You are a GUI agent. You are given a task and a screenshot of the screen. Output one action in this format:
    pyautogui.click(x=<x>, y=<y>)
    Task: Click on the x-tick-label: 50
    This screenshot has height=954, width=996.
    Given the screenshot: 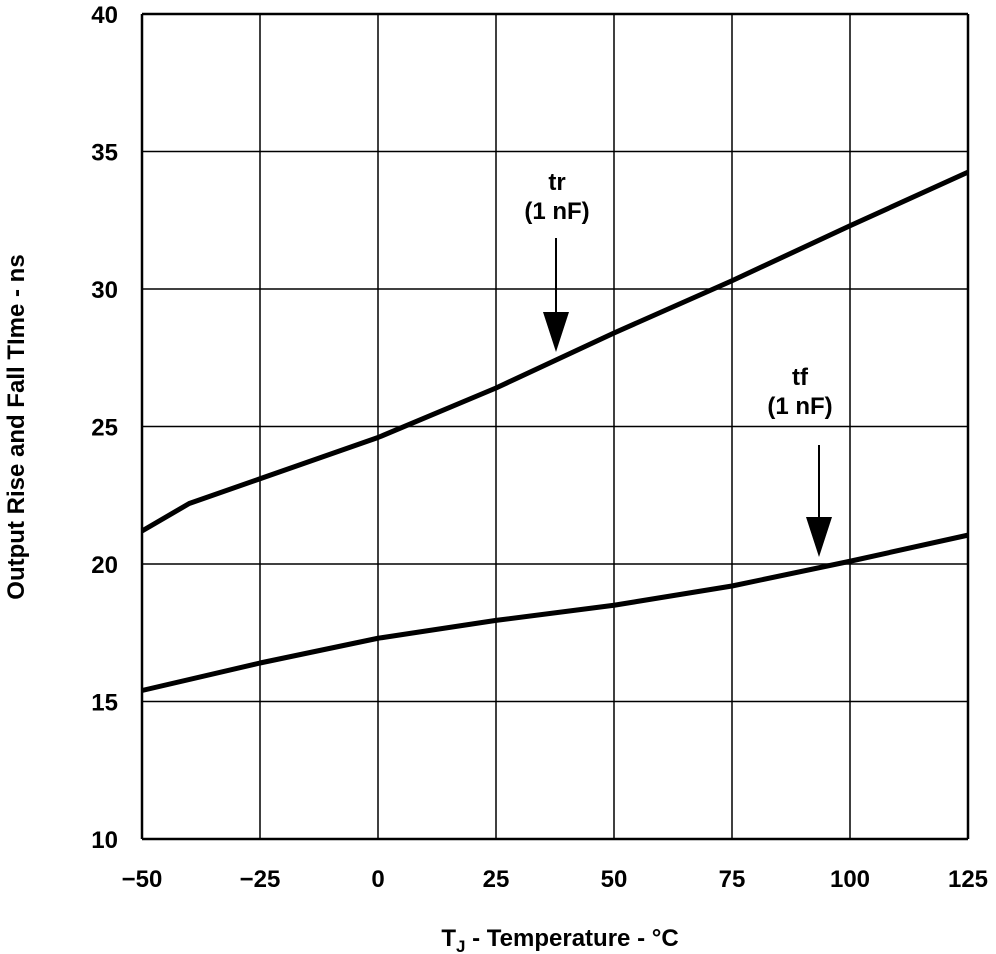 What is the action you would take?
    pyautogui.click(x=614, y=879)
    